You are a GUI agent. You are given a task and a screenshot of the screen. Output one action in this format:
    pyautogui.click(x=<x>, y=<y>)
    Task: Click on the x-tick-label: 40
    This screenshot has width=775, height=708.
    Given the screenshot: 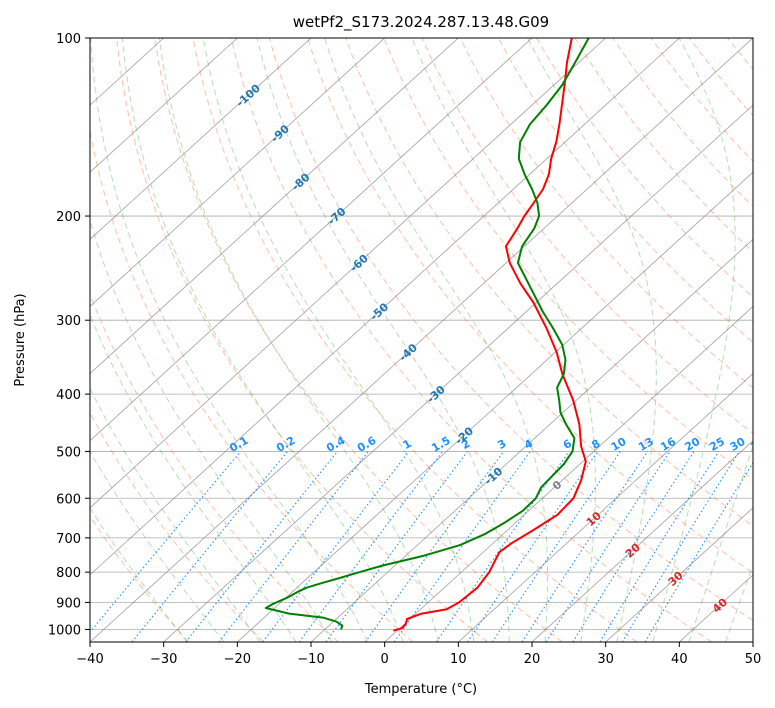 What is the action you would take?
    pyautogui.click(x=679, y=659)
    